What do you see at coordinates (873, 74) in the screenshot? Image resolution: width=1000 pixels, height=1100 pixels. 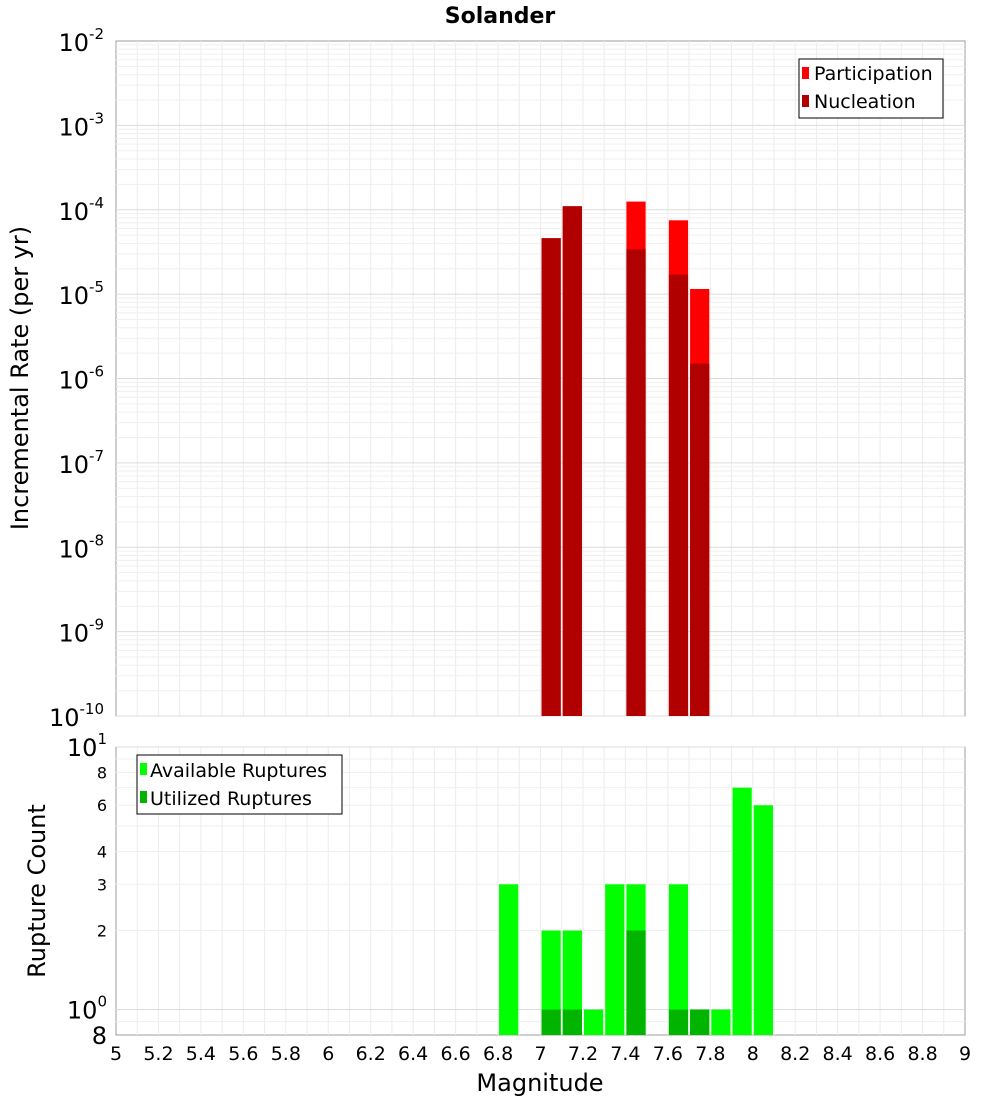 I see `legend-label-participation: Participation` at bounding box center [873, 74].